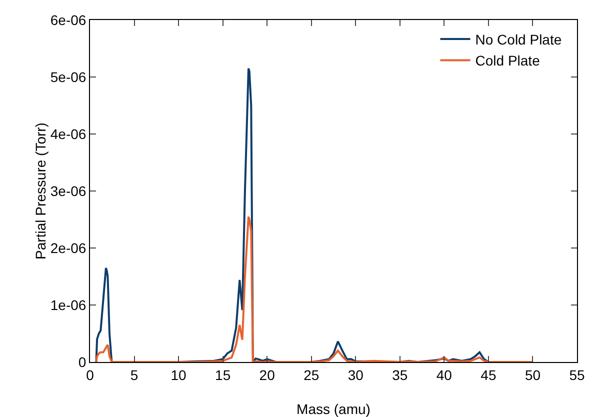  What do you see at coordinates (68, 248) in the screenshot?
I see `y-tick-label: 2e-06` at bounding box center [68, 248].